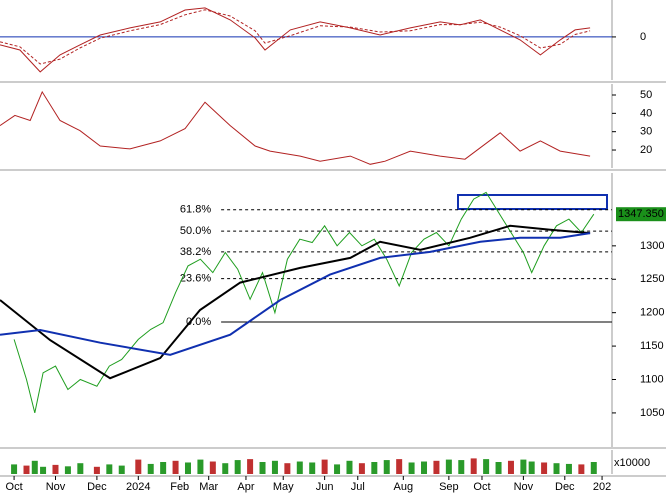  I want to click on unit-label: x10000, so click(632, 463).